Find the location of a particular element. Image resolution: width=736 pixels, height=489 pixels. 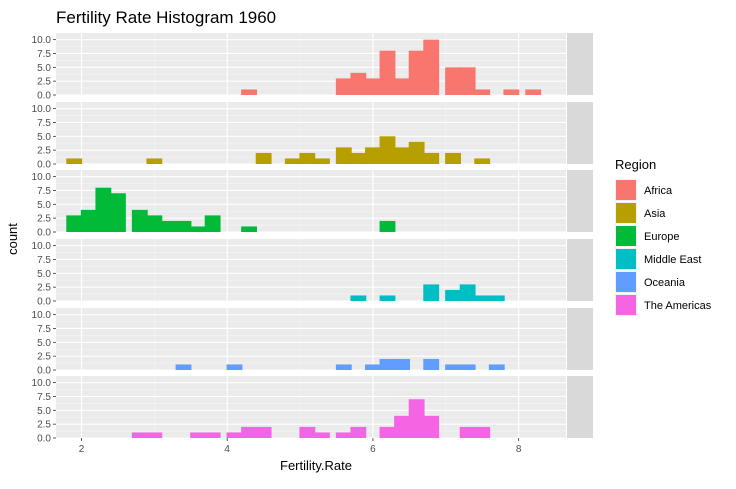

facet-panel-the-americas: 0.02.55.07.510.0The Americas is located at coordinates (312, 410).